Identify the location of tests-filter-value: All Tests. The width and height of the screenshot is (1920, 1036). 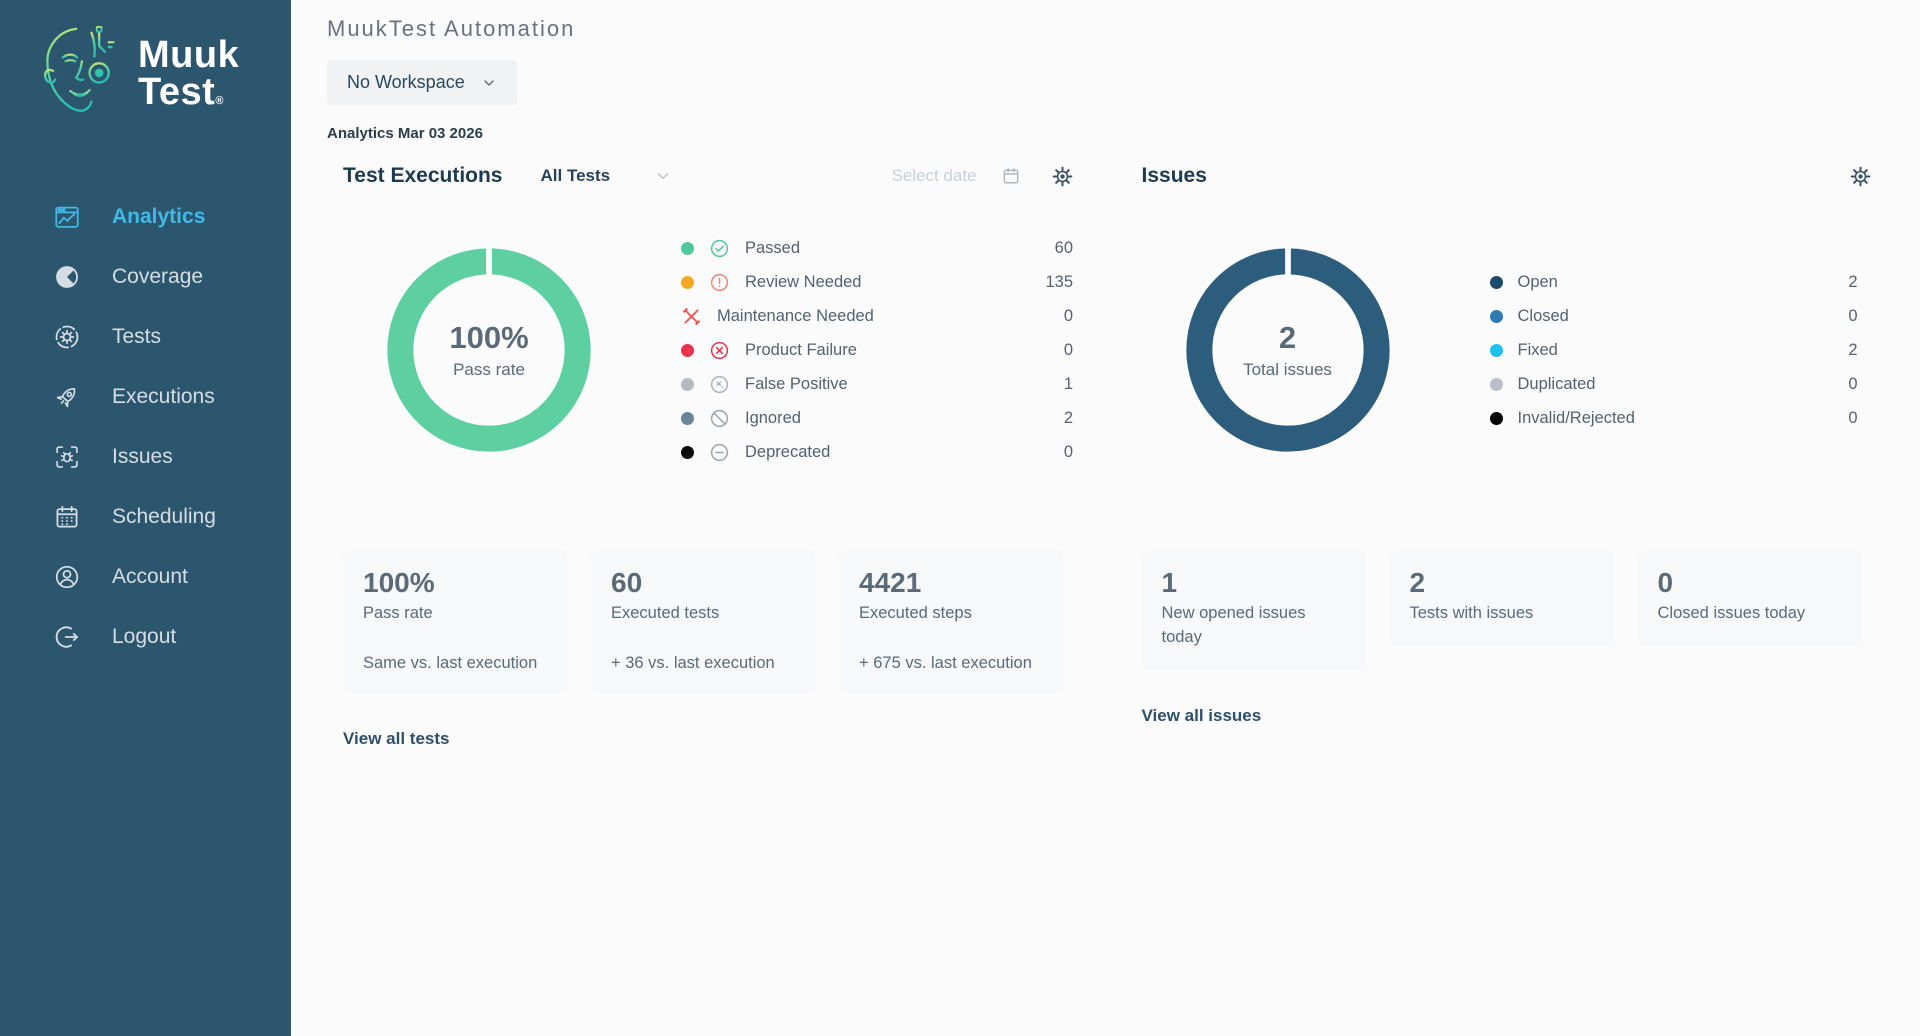
(575, 175).